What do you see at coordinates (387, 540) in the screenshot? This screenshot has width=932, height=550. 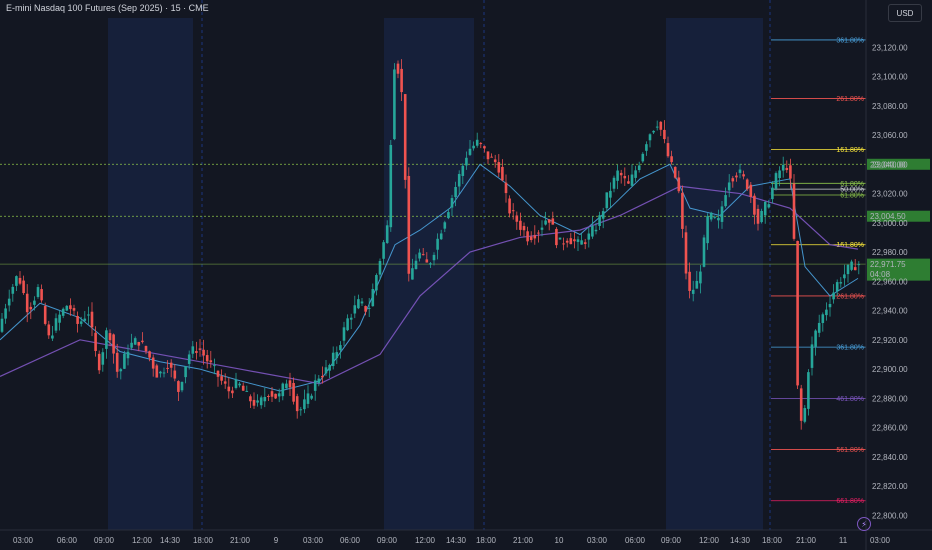 I see `x-tick-label: 09:00` at bounding box center [387, 540].